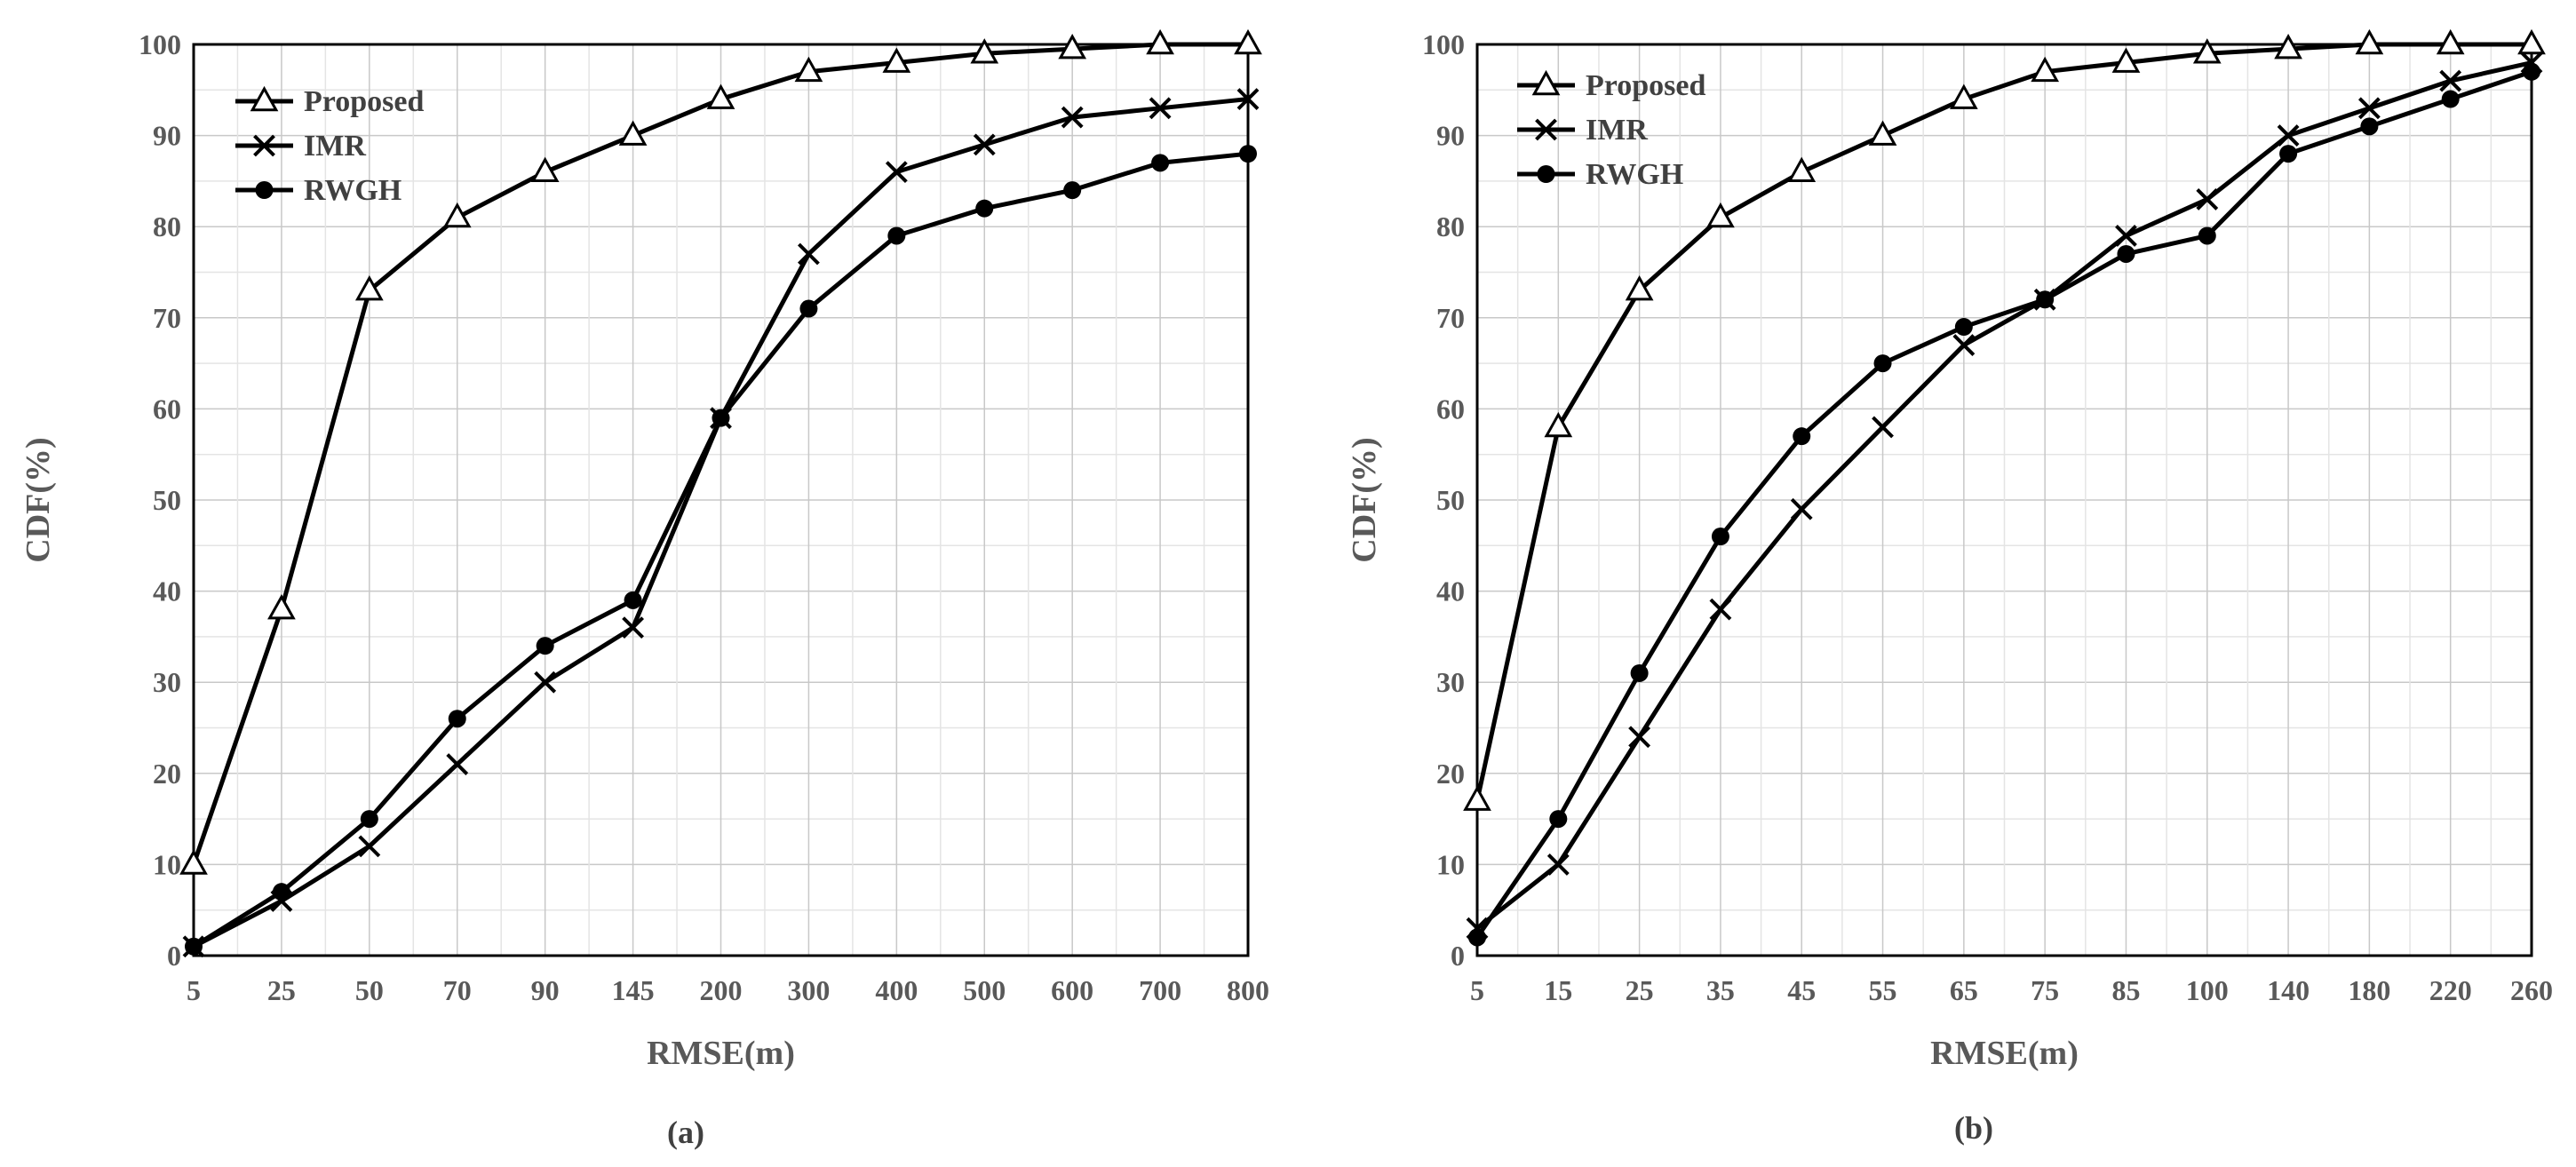 This screenshot has width=2576, height=1167. Describe the element at coordinates (2369, 990) in the screenshot. I see `x-tick-label: 180` at that location.